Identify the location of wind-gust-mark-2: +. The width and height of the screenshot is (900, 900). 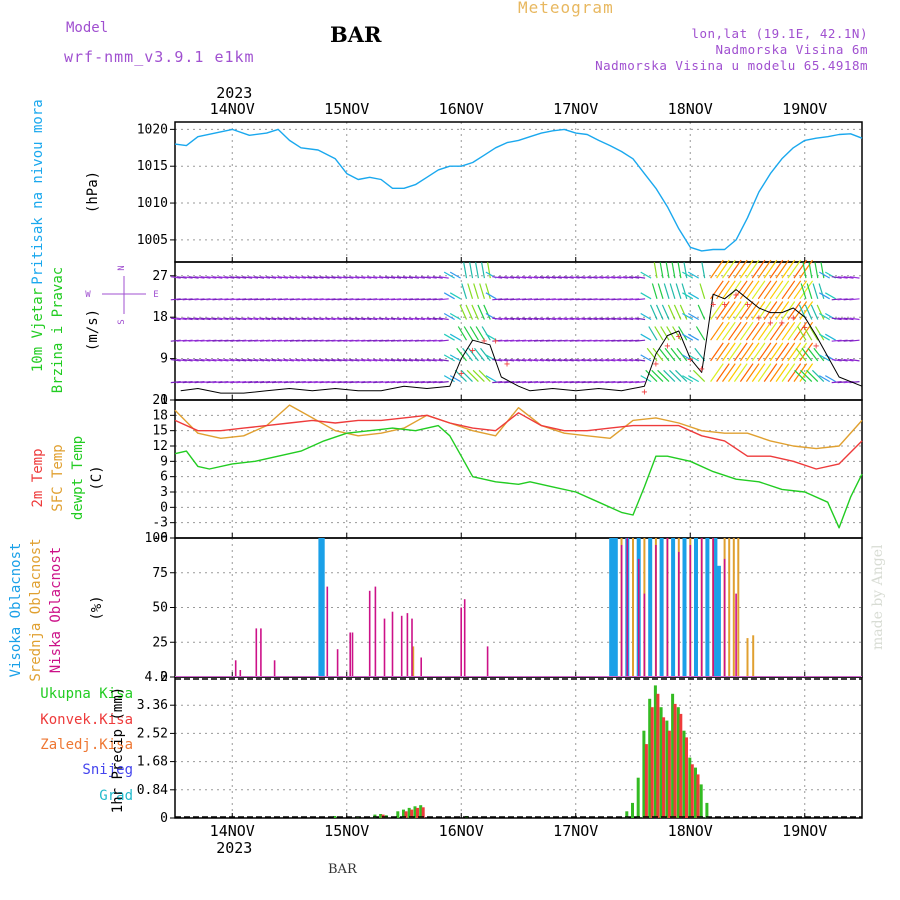
(484, 341).